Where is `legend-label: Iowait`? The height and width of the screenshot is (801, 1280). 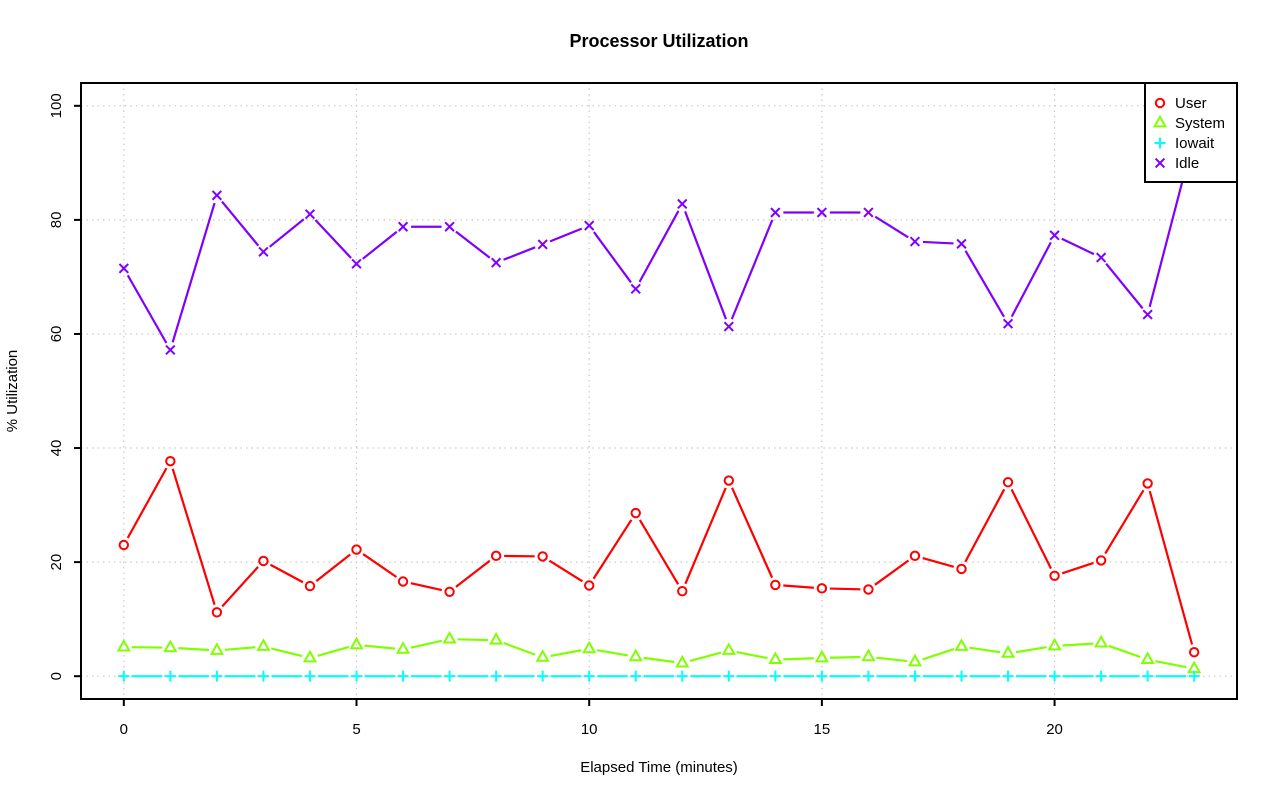
legend-label: Iowait is located at coordinates (1195, 143).